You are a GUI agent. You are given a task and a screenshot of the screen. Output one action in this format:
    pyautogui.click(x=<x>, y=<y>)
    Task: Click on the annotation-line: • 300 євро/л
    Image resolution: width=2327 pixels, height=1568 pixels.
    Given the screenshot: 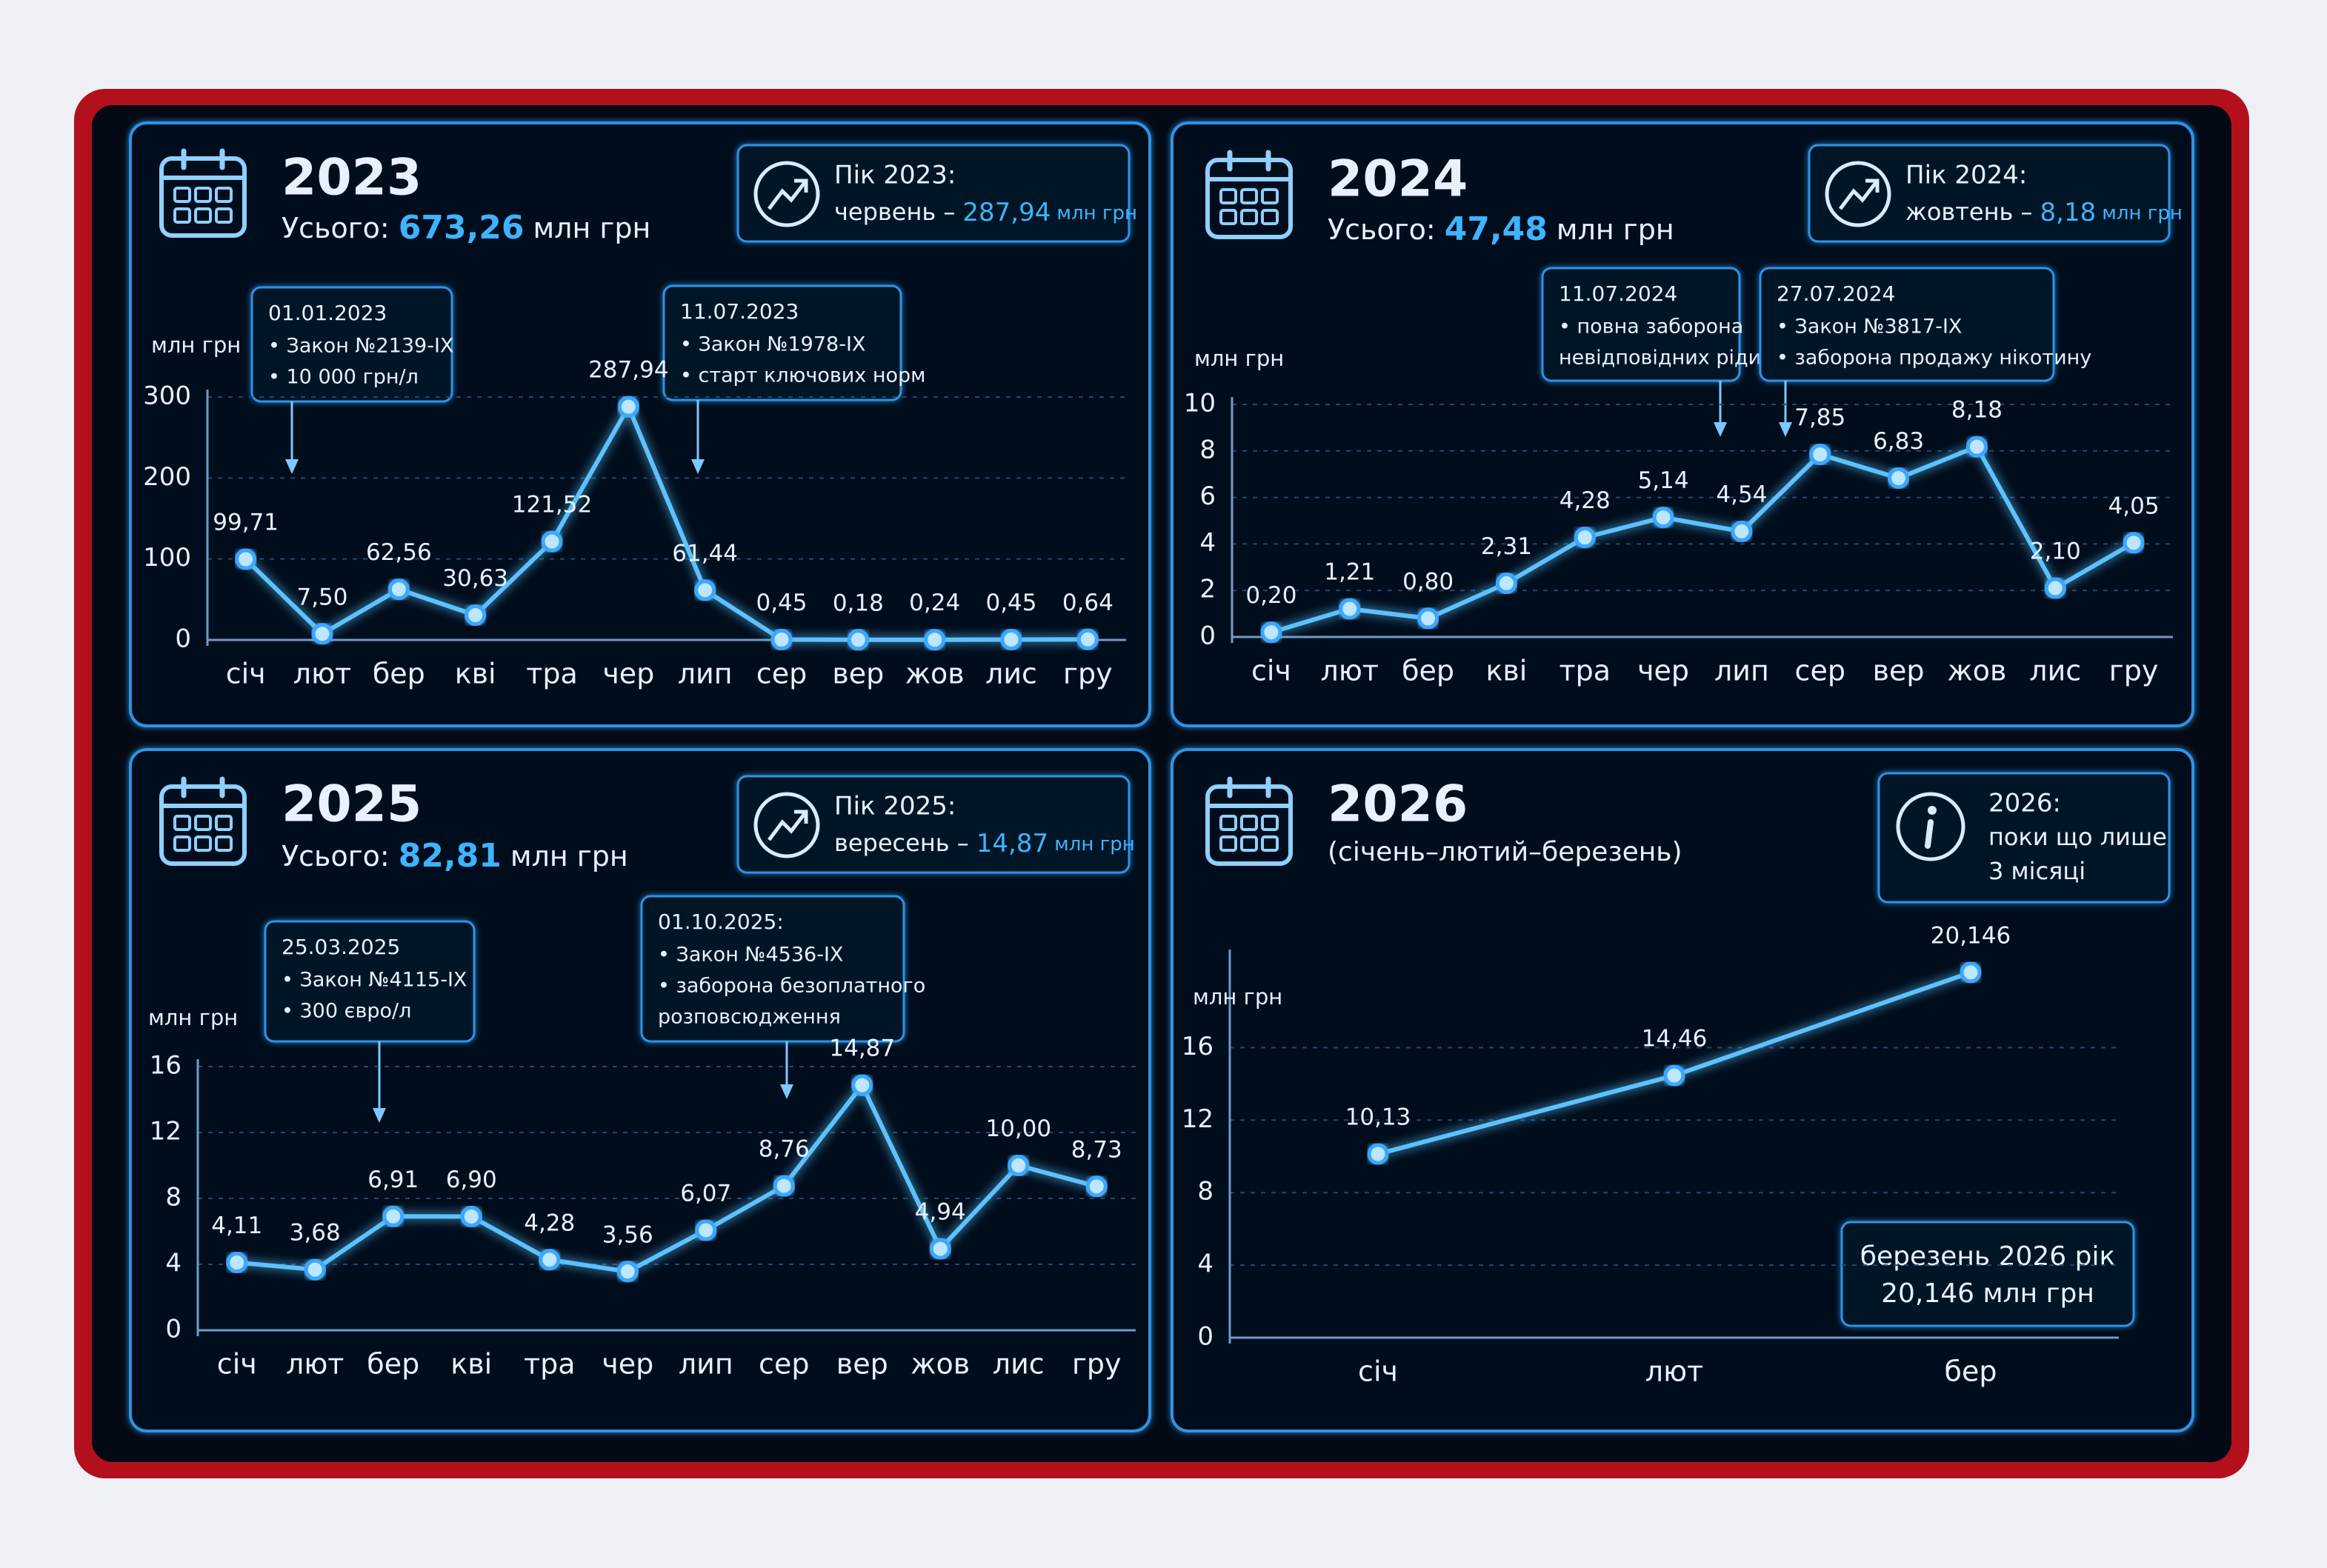 What is the action you would take?
    pyautogui.click(x=346, y=1011)
    